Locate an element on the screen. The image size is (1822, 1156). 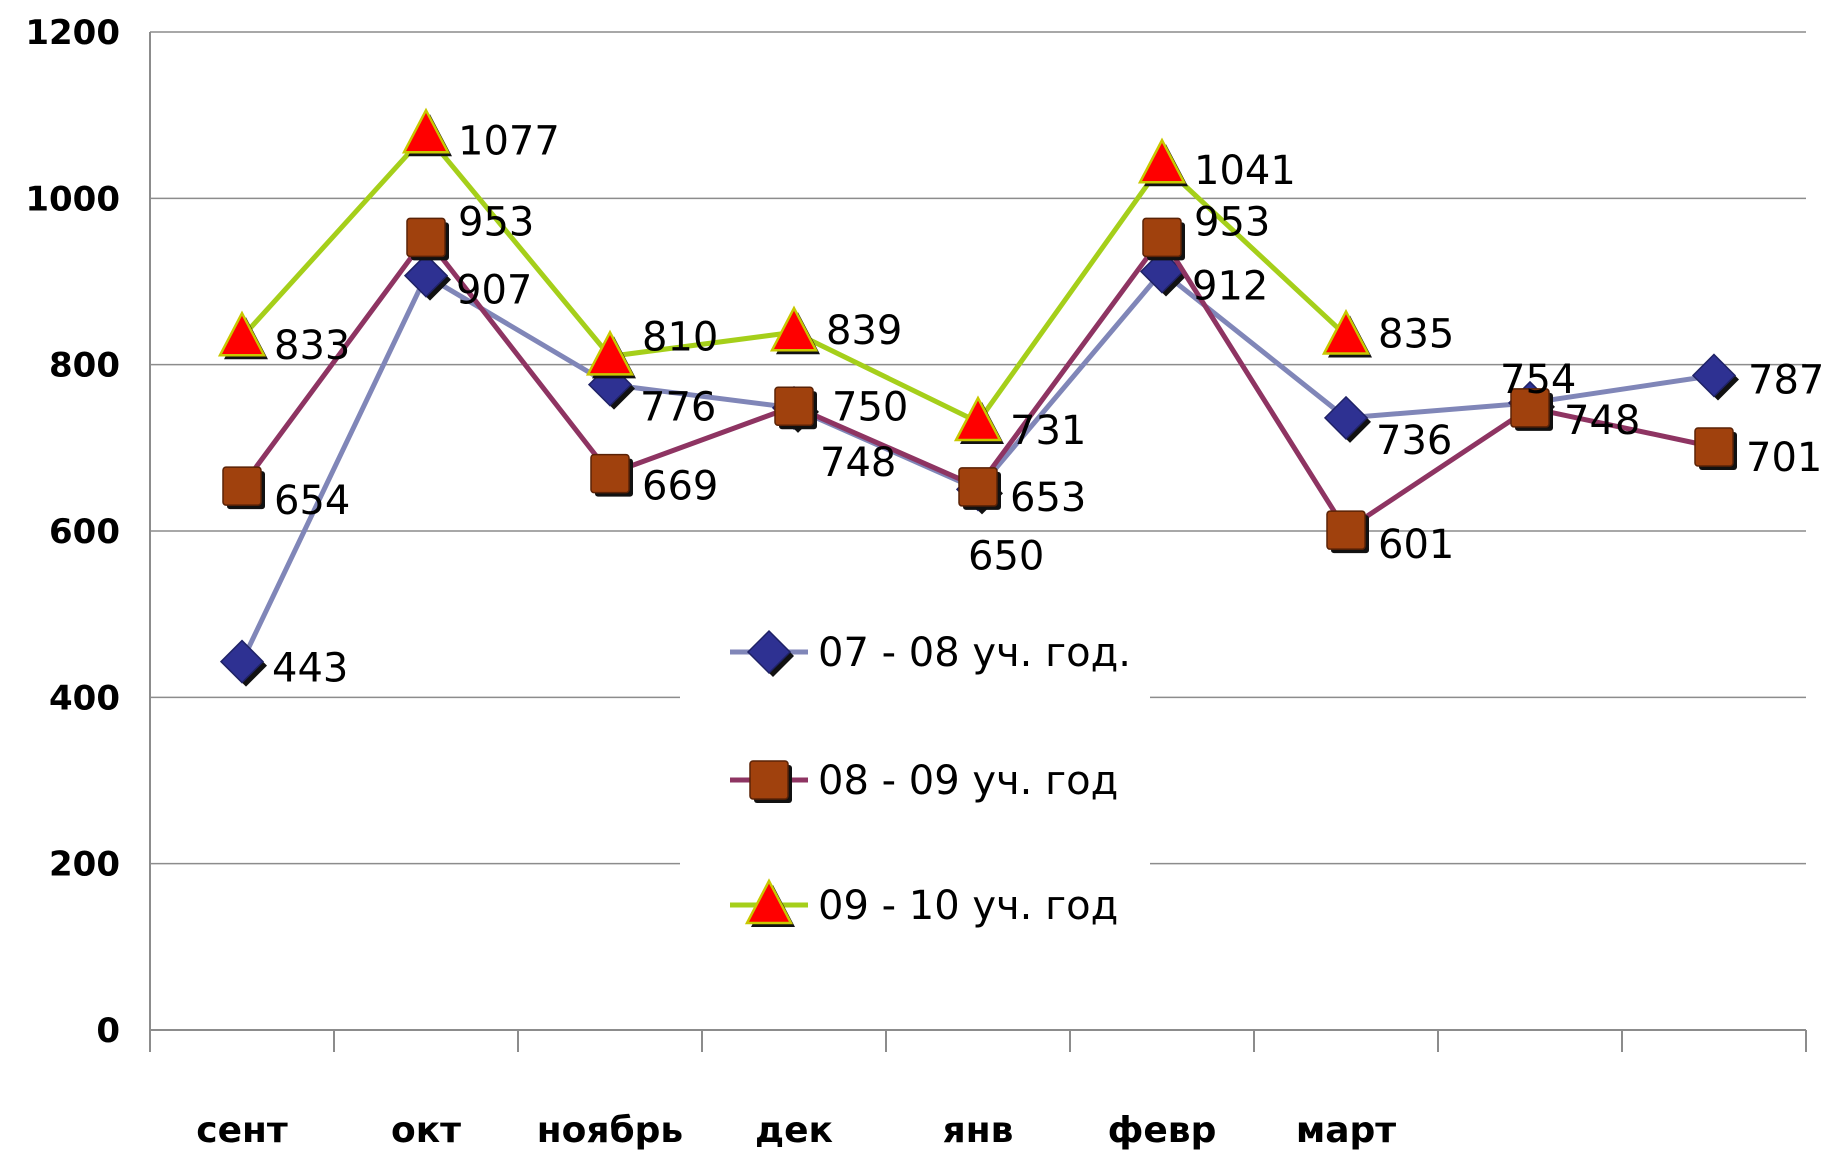
y-tick-label: 1200 is located at coordinates (72, 33).